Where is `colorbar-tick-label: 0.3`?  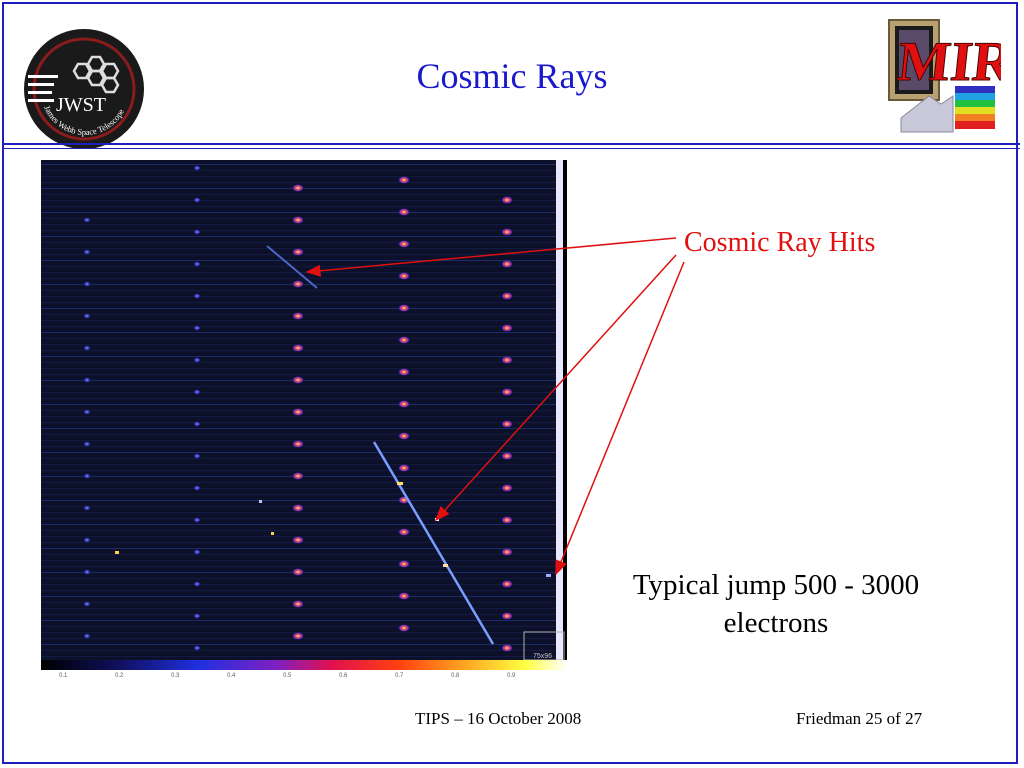
colorbar-tick-label: 0.3 is located at coordinates (175, 675).